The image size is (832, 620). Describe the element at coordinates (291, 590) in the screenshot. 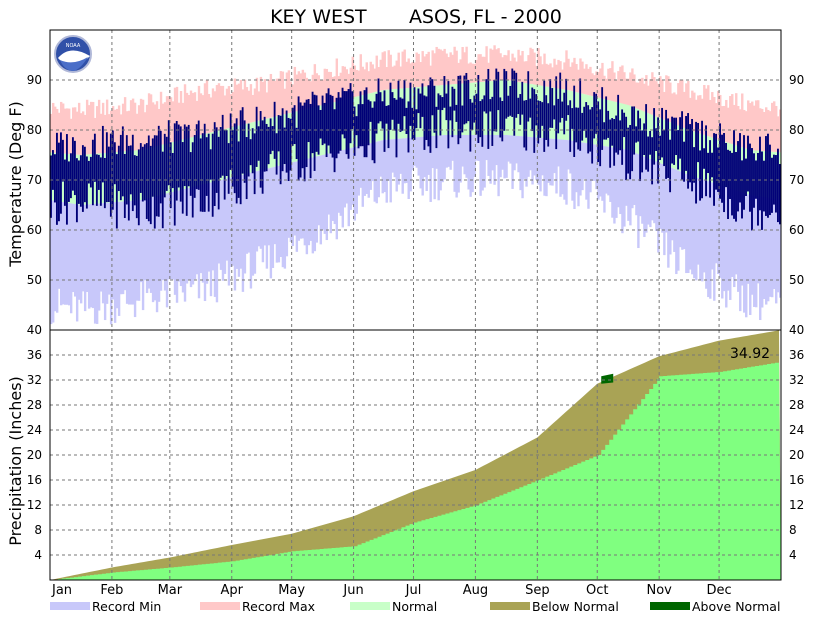

I see `month-tick-label: May` at that location.